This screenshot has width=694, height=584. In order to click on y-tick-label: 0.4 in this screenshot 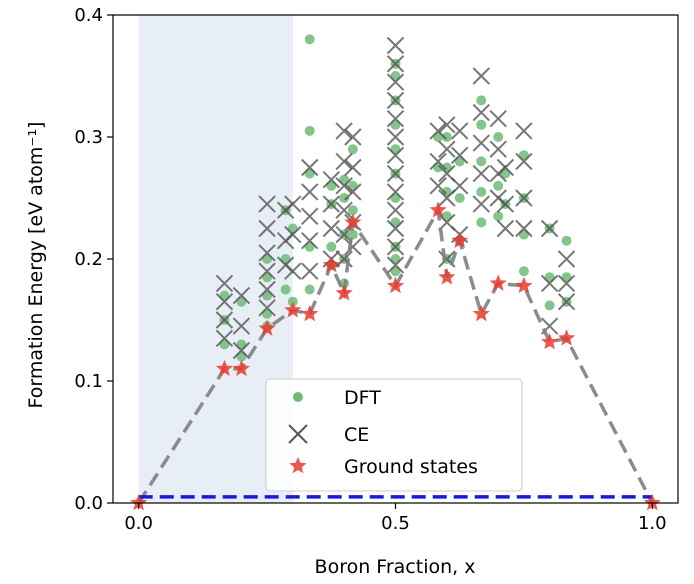, I will do `click(88, 15)`.